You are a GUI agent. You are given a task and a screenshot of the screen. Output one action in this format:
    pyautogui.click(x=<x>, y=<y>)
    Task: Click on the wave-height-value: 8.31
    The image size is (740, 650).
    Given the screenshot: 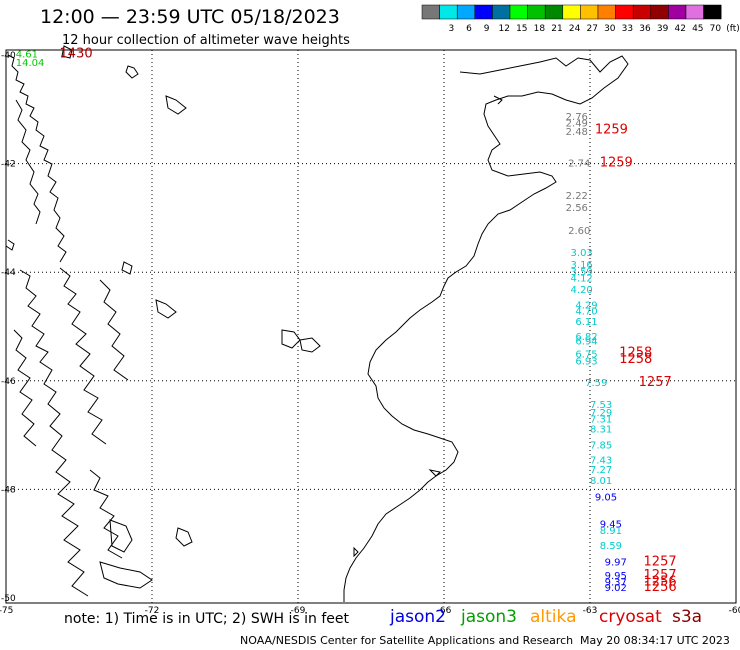 What is the action you would take?
    pyautogui.click(x=601, y=429)
    